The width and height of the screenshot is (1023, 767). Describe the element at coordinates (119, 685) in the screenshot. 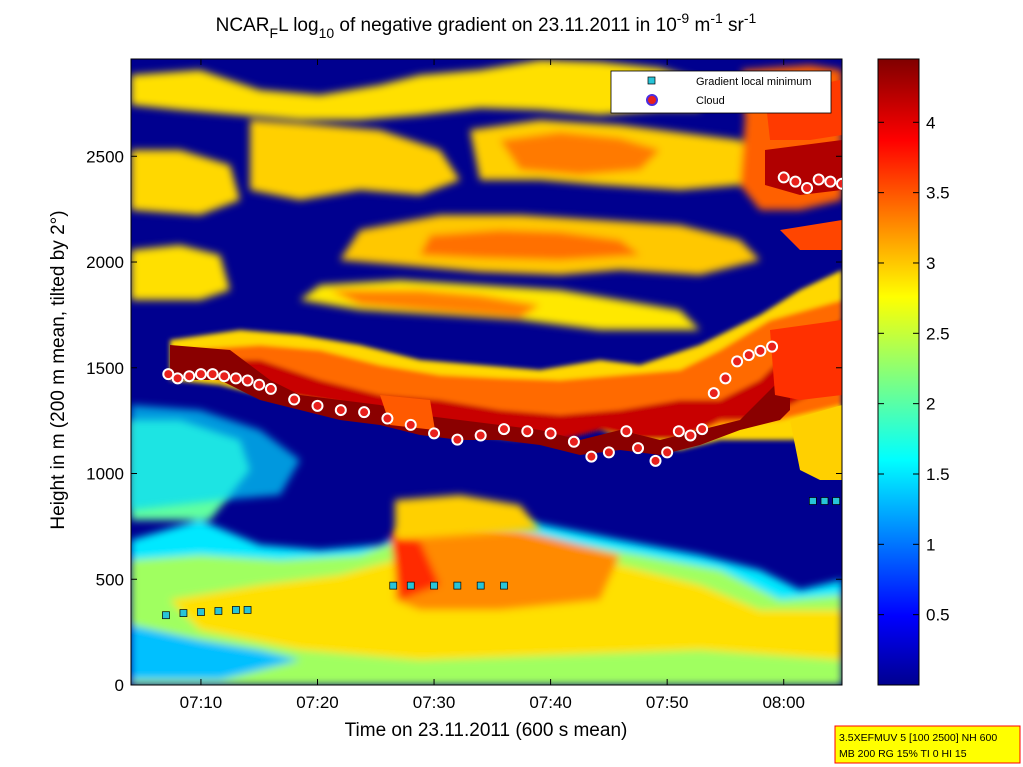

I see `y-tick-label: 0` at that location.